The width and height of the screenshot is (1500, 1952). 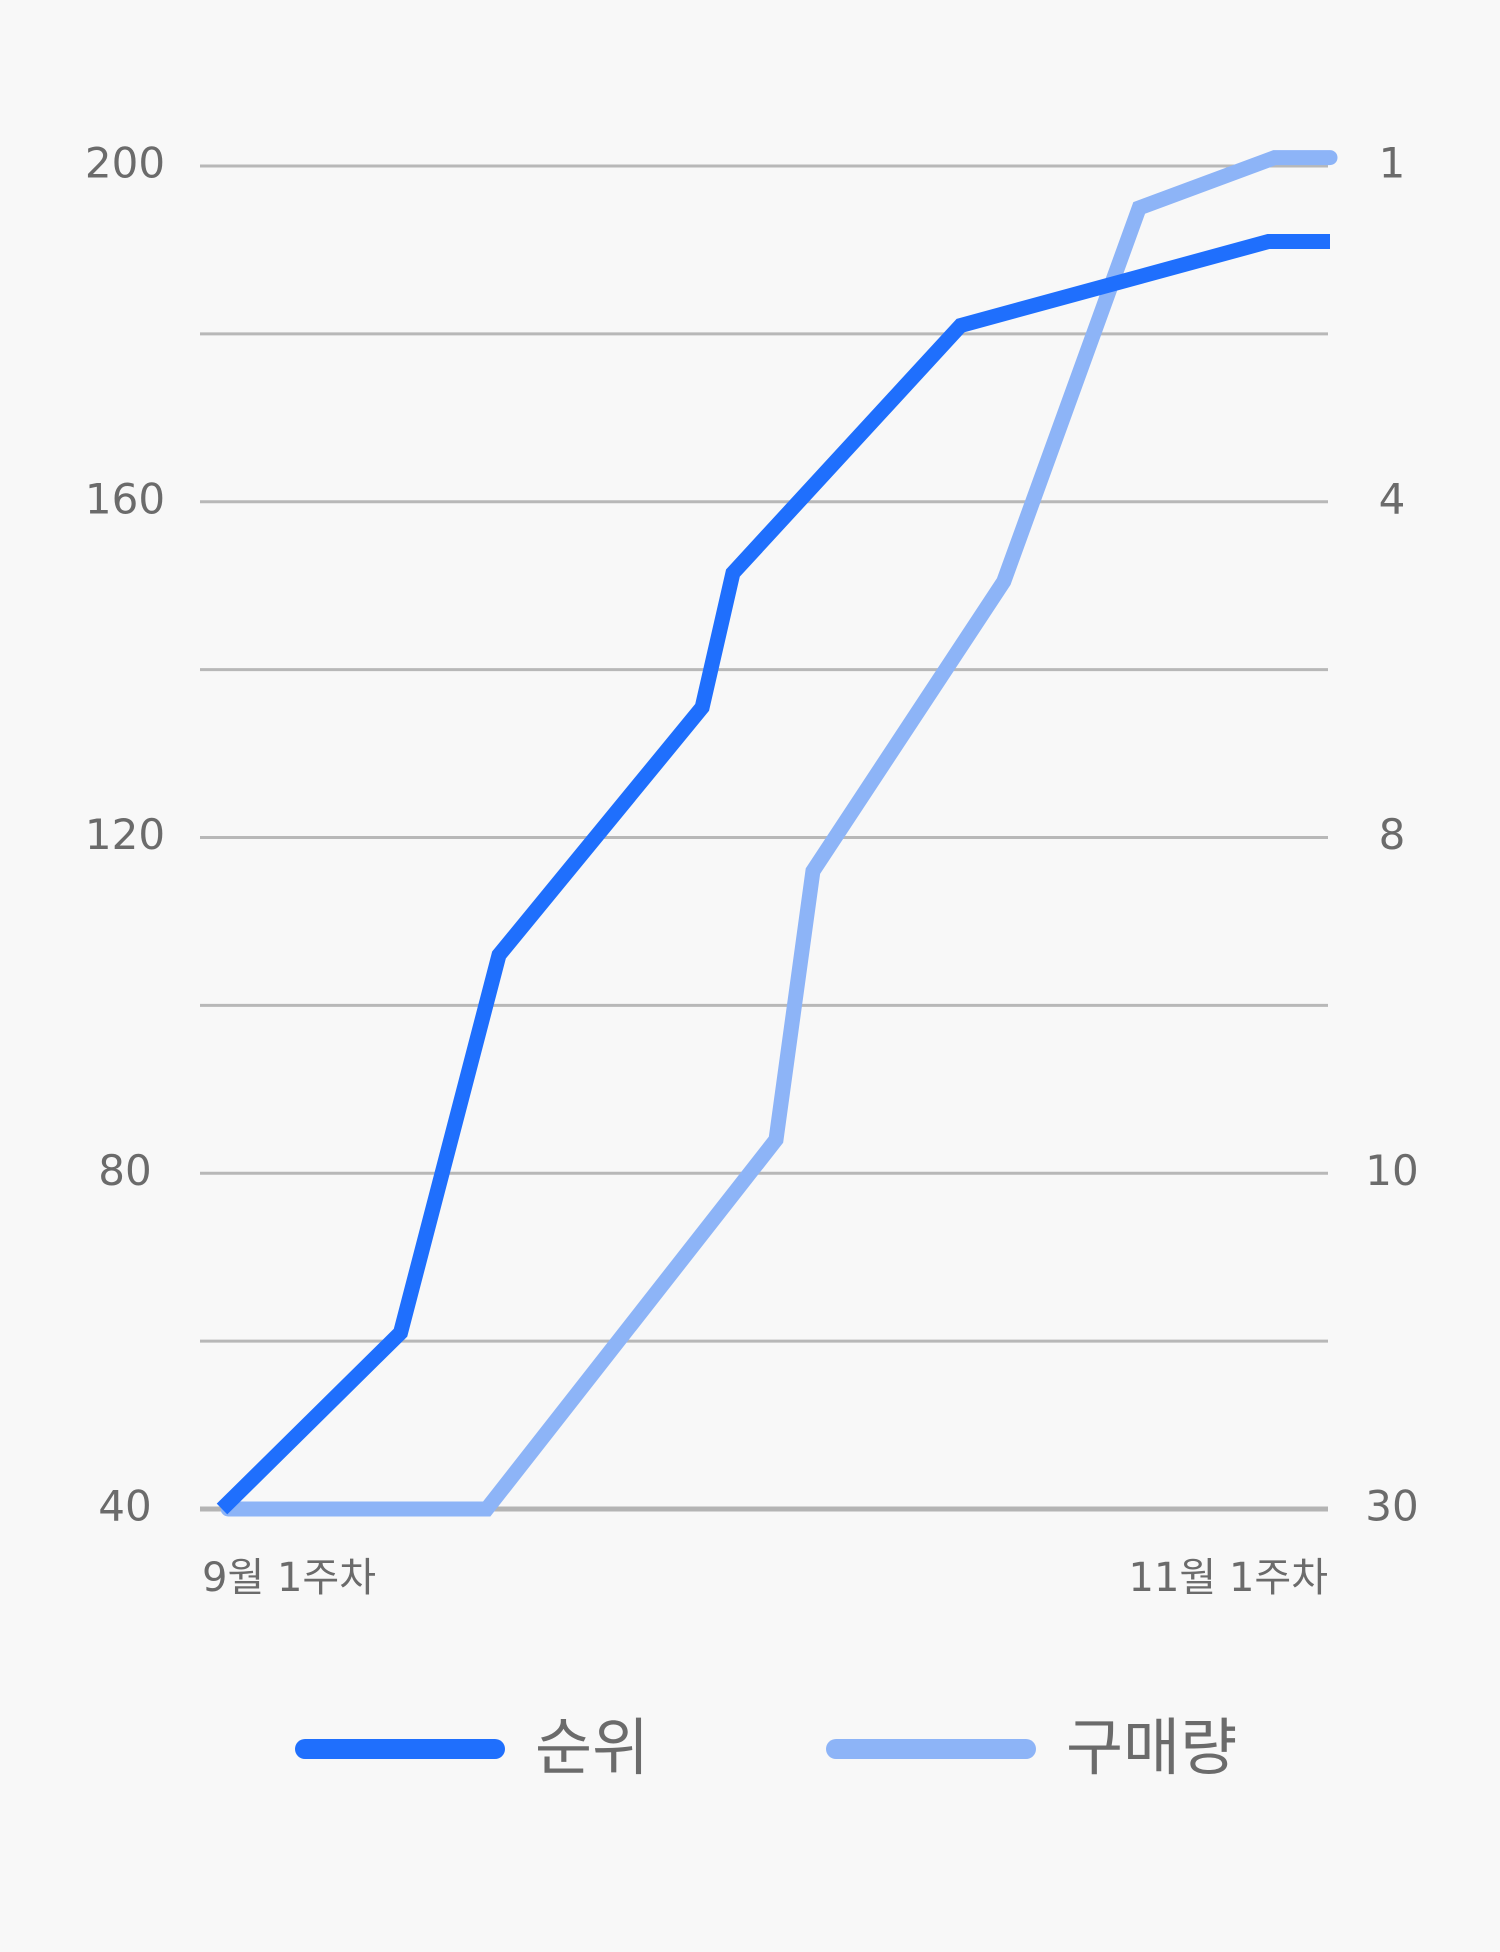 I want to click on y-tick-label: 160, so click(x=125, y=498).